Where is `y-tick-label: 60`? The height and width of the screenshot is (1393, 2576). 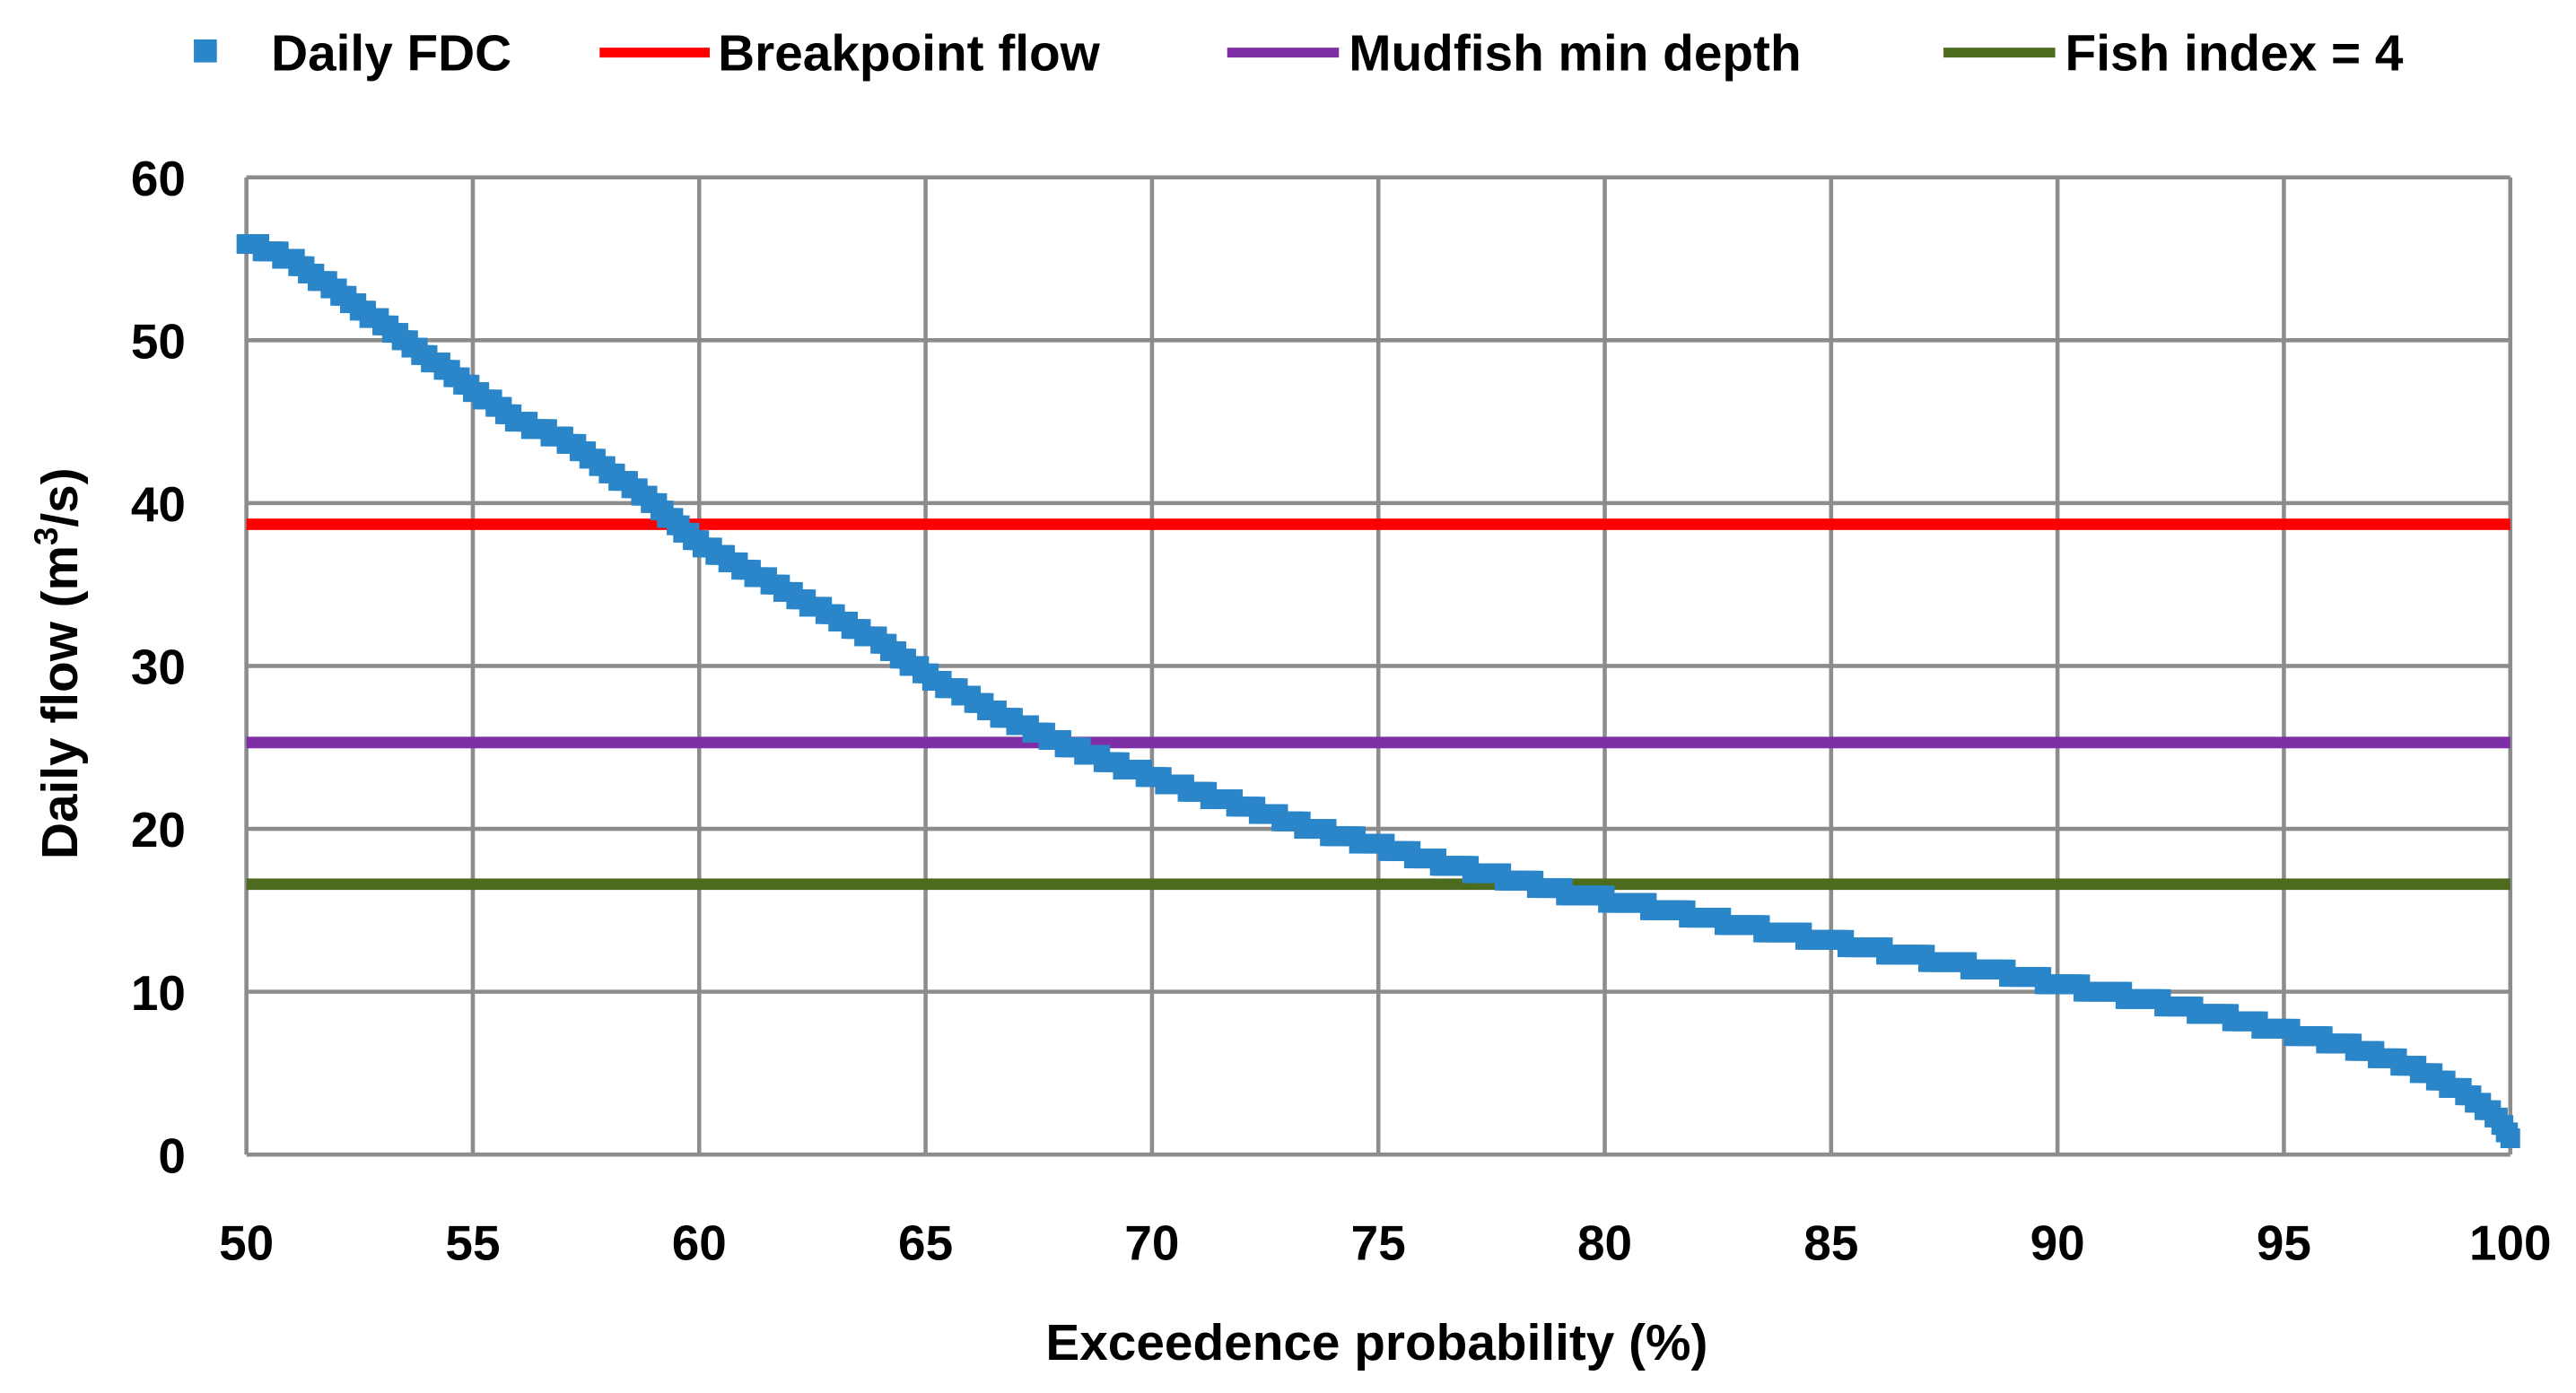
y-tick-label: 60 is located at coordinates (159, 178).